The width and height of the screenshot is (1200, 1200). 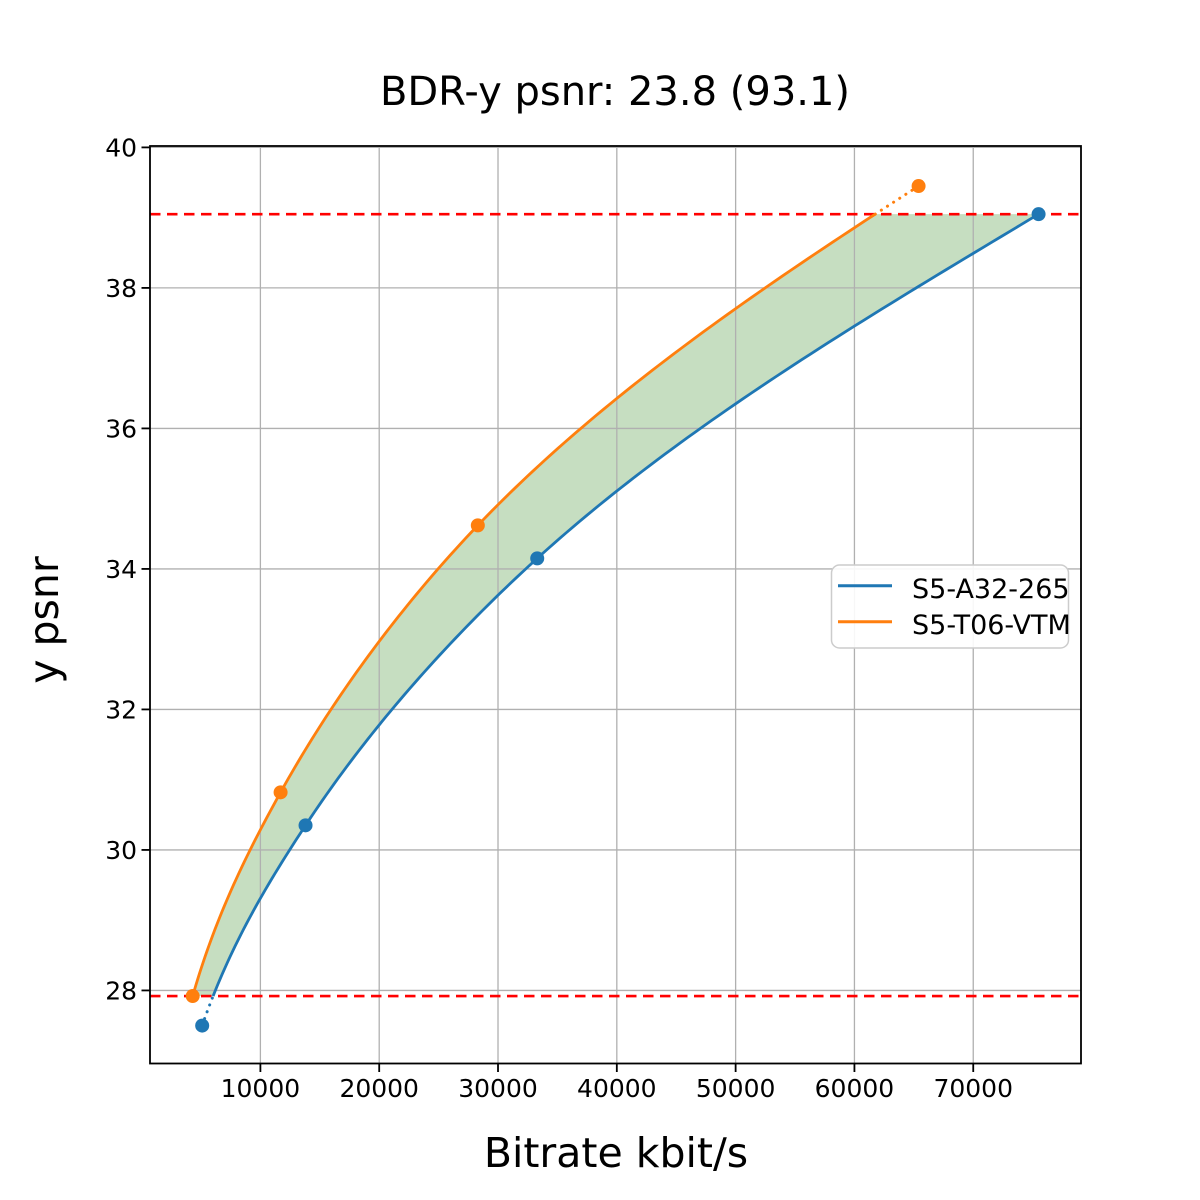 I want to click on x-tick-label: 10000, so click(x=261, y=1088).